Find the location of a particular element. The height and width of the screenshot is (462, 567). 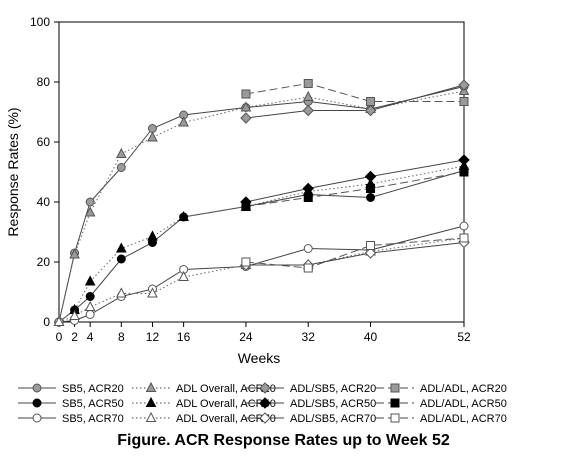

series-line-adl-adl-acr70 is located at coordinates (355, 253).